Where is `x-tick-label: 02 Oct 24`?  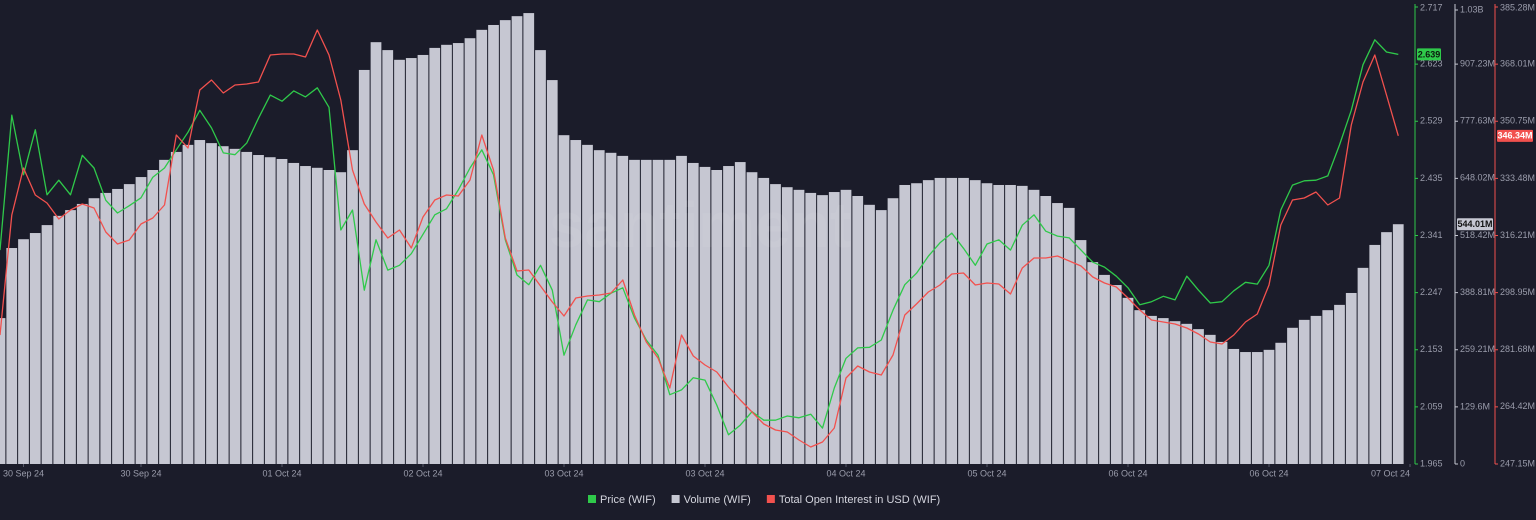
x-tick-label: 02 Oct 24 is located at coordinates (422, 473).